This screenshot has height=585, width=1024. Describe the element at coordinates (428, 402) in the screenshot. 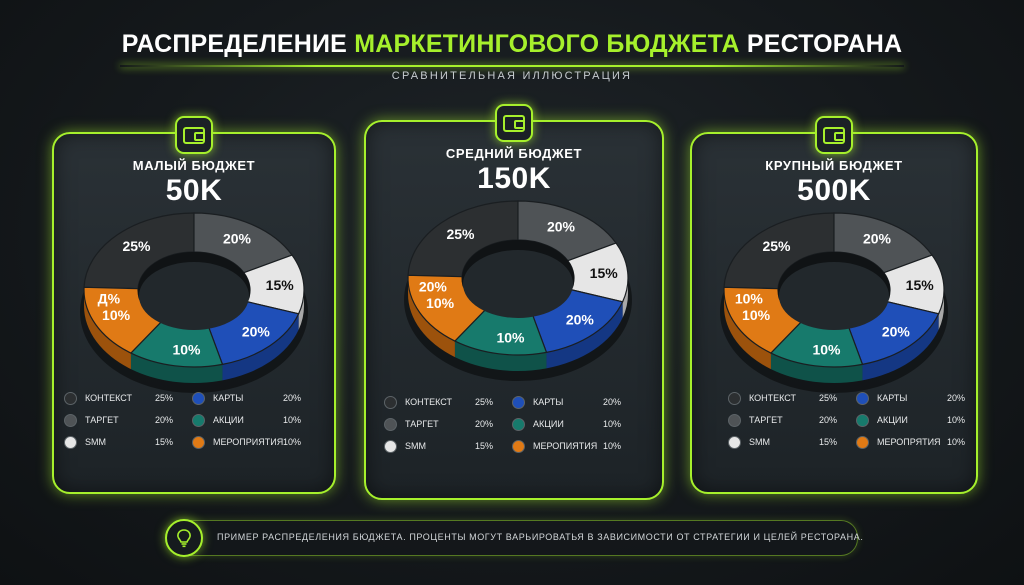

I see `legend-label: КОНТЕКСТ` at that location.